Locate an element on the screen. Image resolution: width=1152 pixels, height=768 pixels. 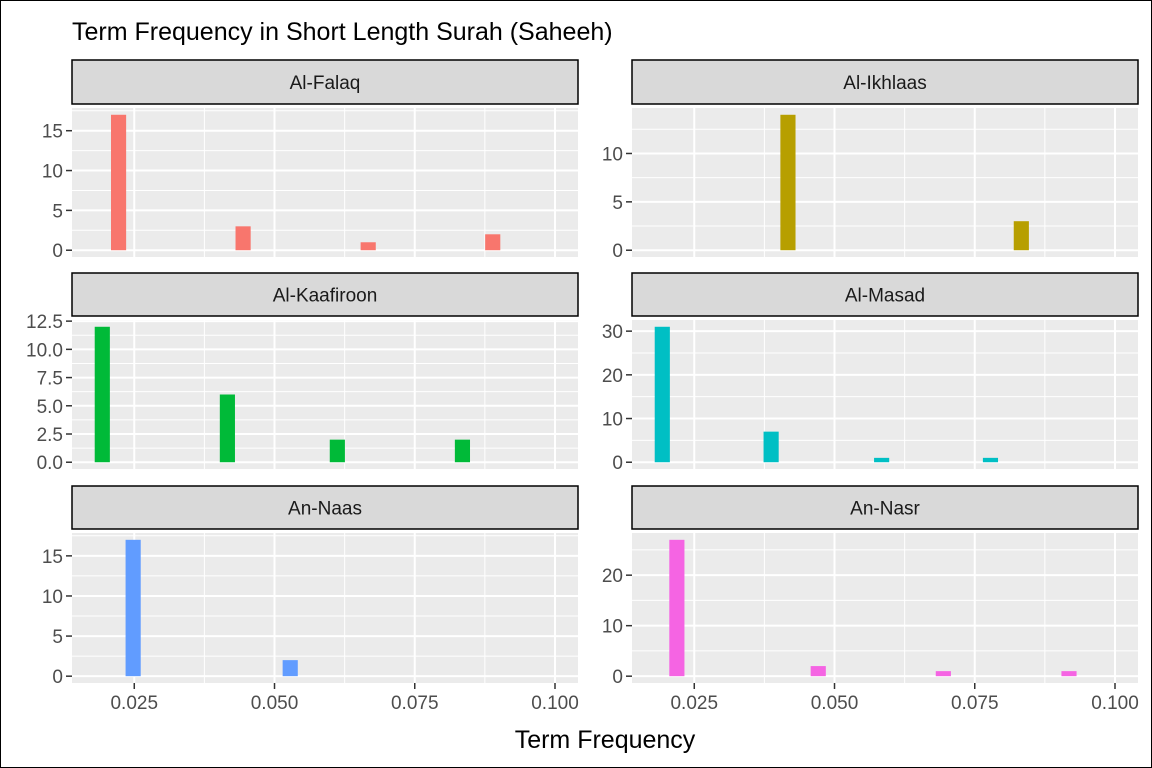
y-tick-label: 0.0 is located at coordinates (50, 463).